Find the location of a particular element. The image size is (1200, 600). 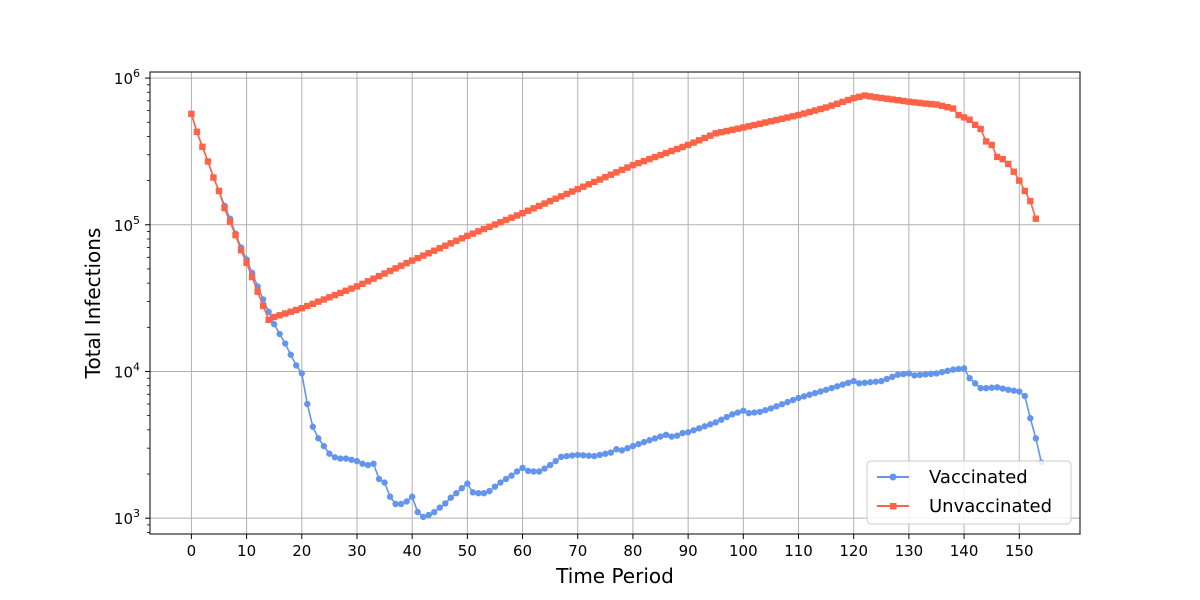

y-tick-label: 10⁶ is located at coordinates (127, 77).